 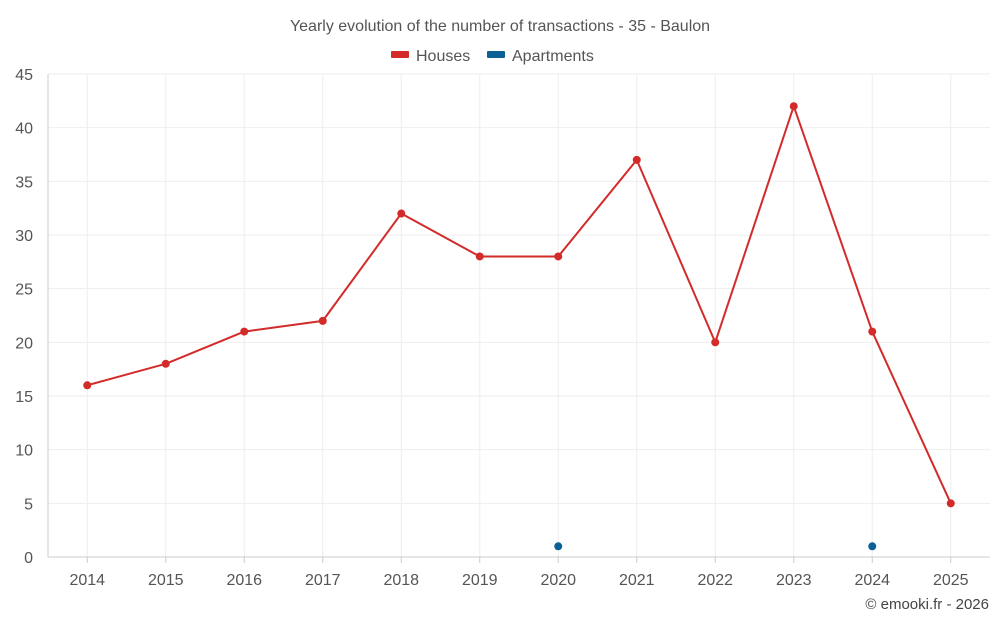 I want to click on x-tick-label: 2015, so click(x=166, y=580).